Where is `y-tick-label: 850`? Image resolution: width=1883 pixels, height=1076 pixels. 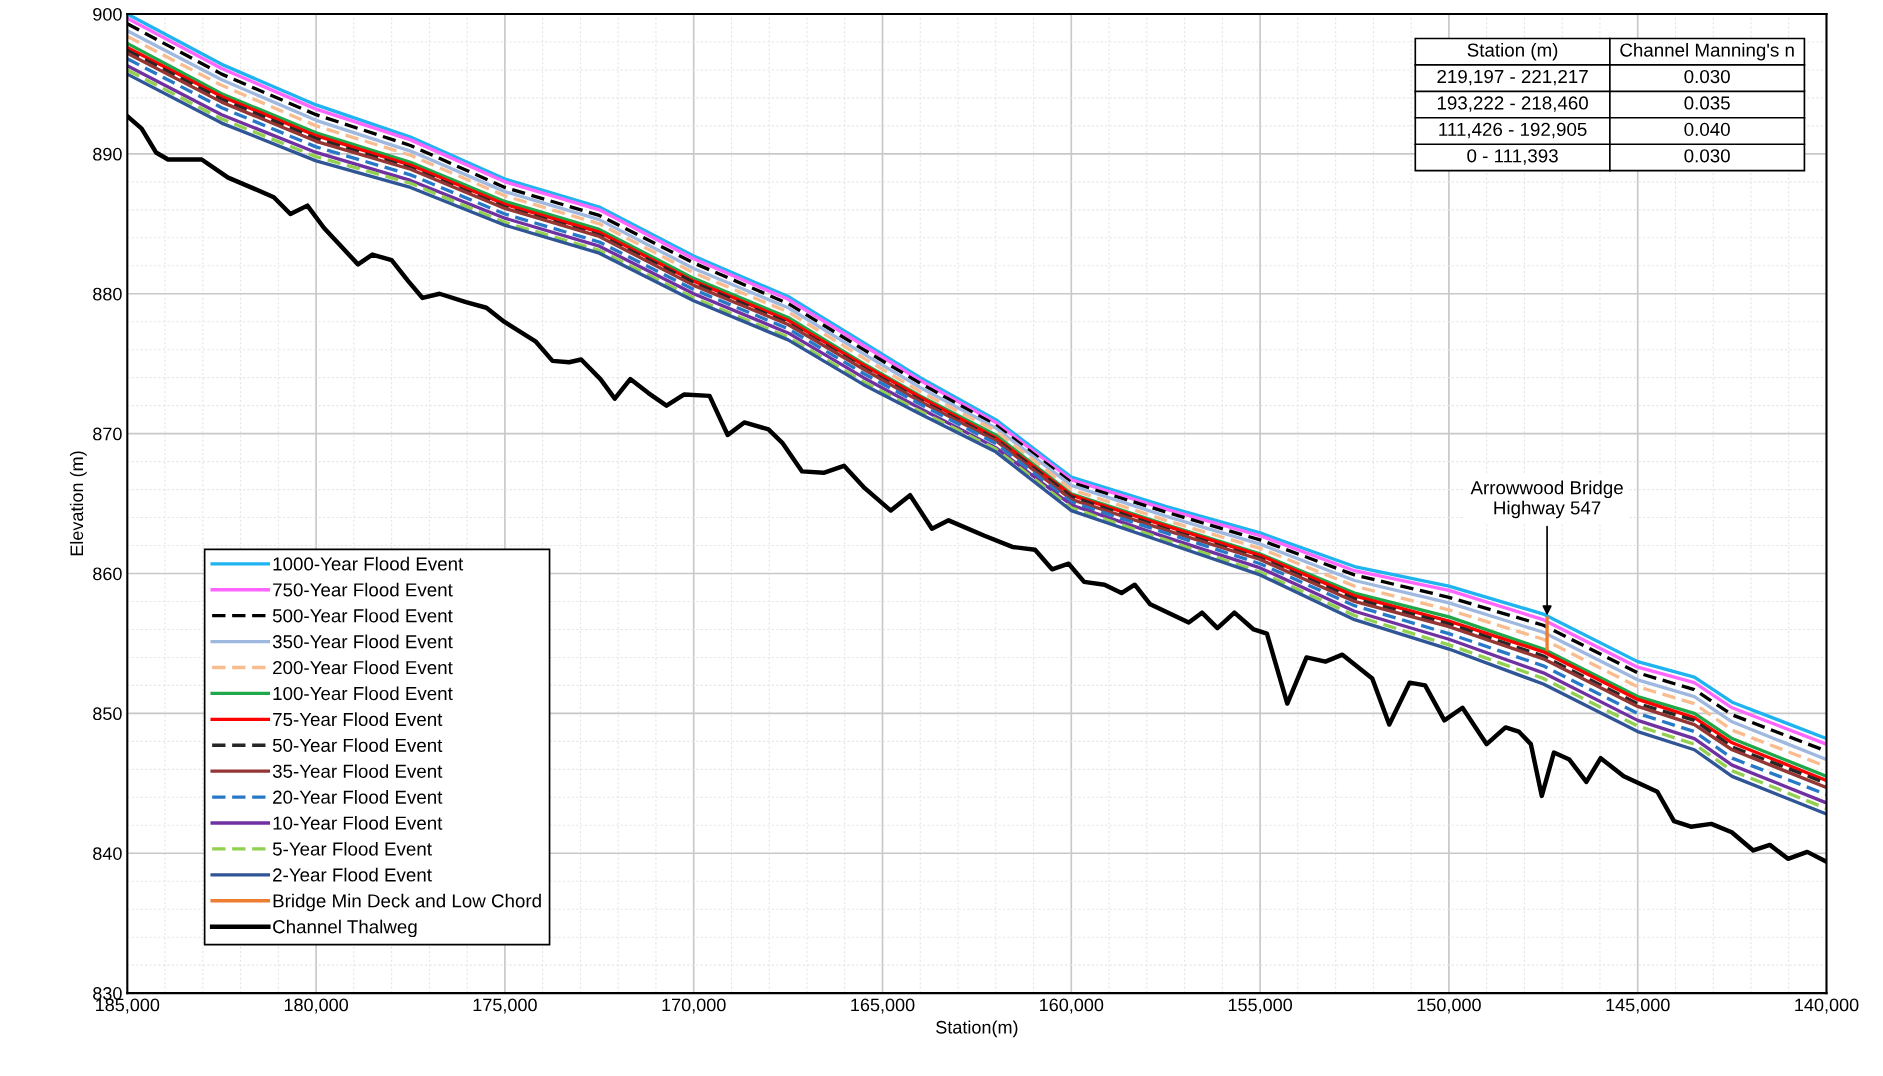
y-tick-label: 850 is located at coordinates (107, 714).